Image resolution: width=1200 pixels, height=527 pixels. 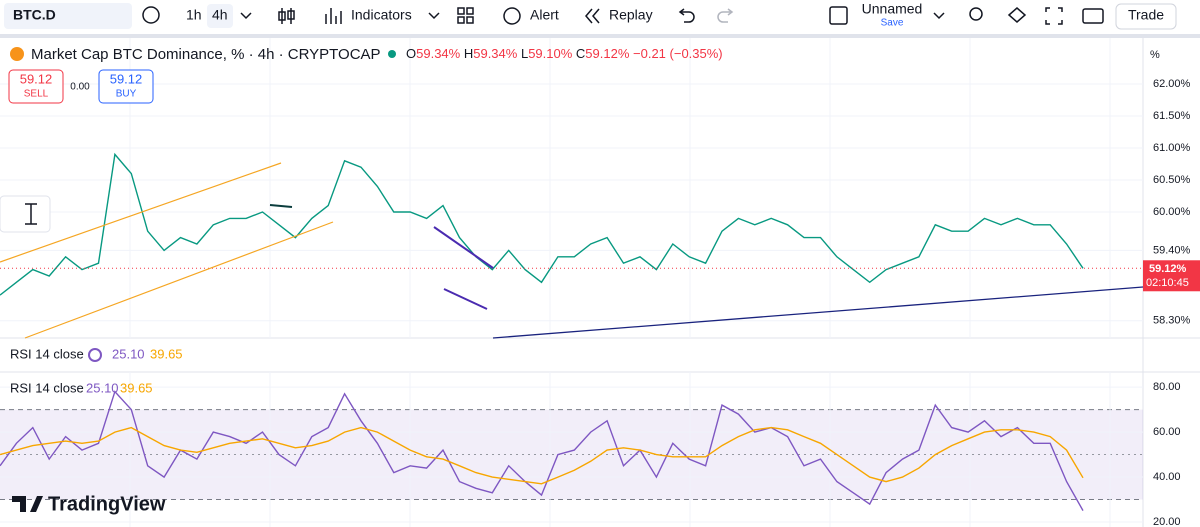 I want to click on brand: TradingView, so click(x=107, y=504).